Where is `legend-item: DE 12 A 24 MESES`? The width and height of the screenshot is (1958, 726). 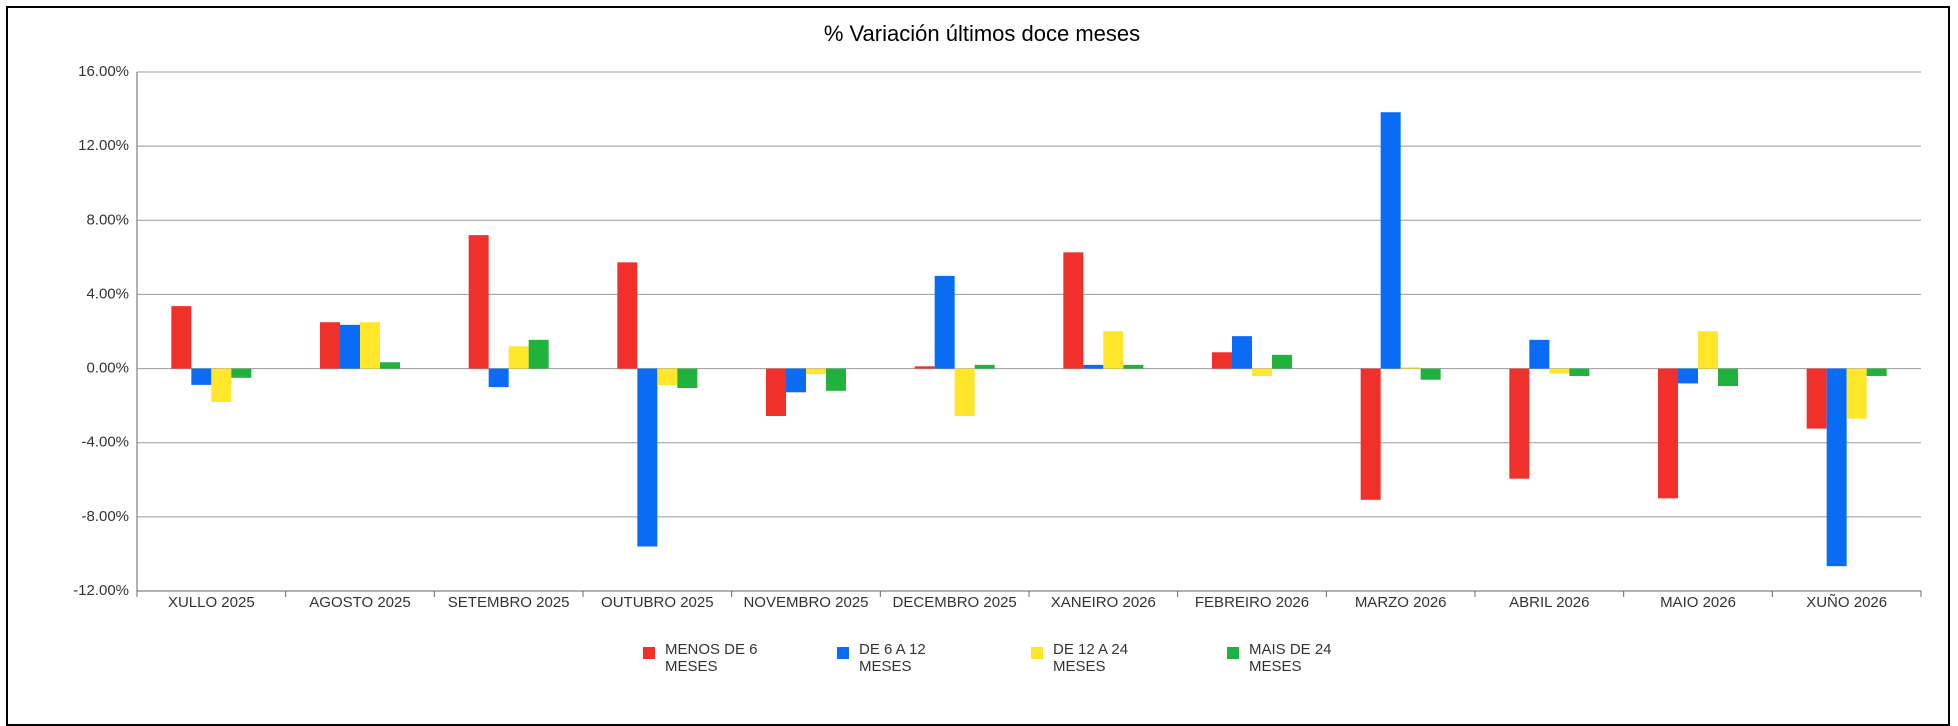
legend-item: DE 12 A 24 MESES is located at coordinates (1102, 658).